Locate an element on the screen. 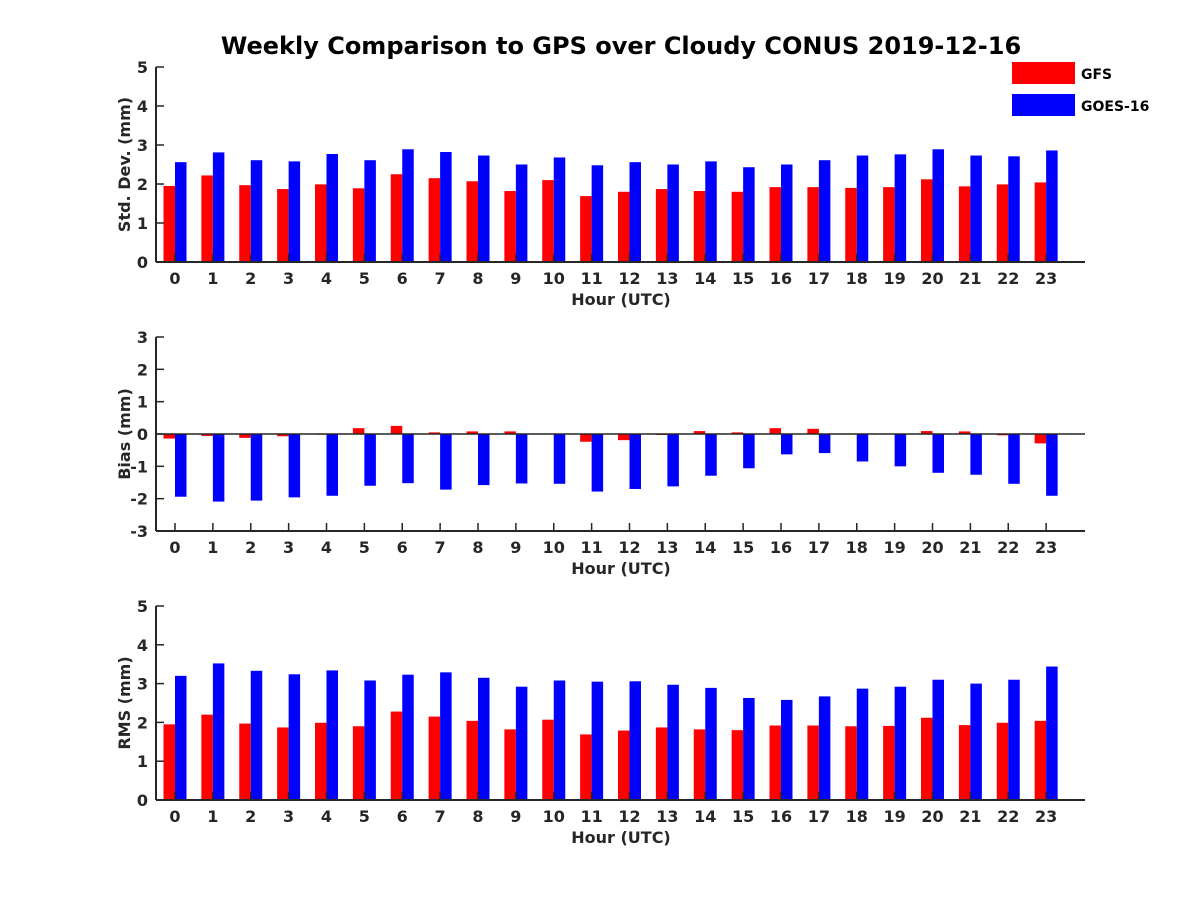  x-tick-label: 23 is located at coordinates (1046, 278).